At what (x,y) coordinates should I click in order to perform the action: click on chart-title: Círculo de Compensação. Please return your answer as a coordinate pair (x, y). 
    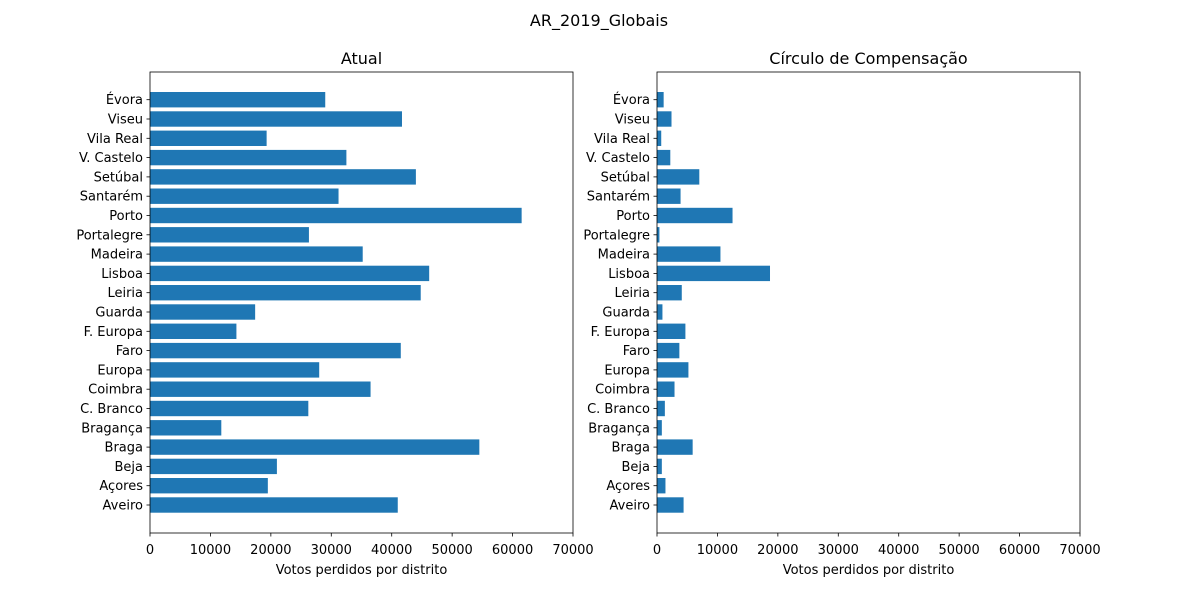
    Looking at the image, I should click on (868, 58).